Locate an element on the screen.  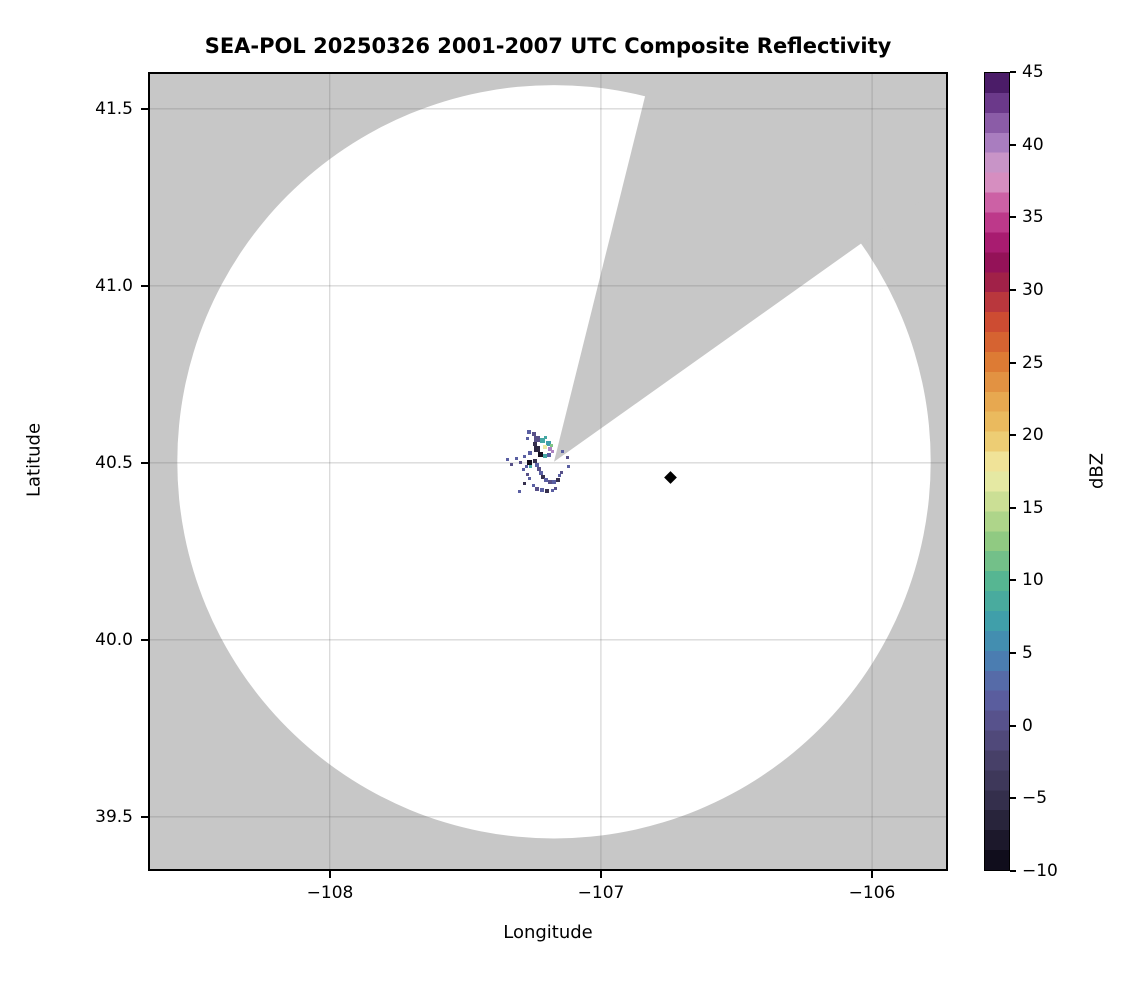
colorbar is located at coordinates (997, 471).